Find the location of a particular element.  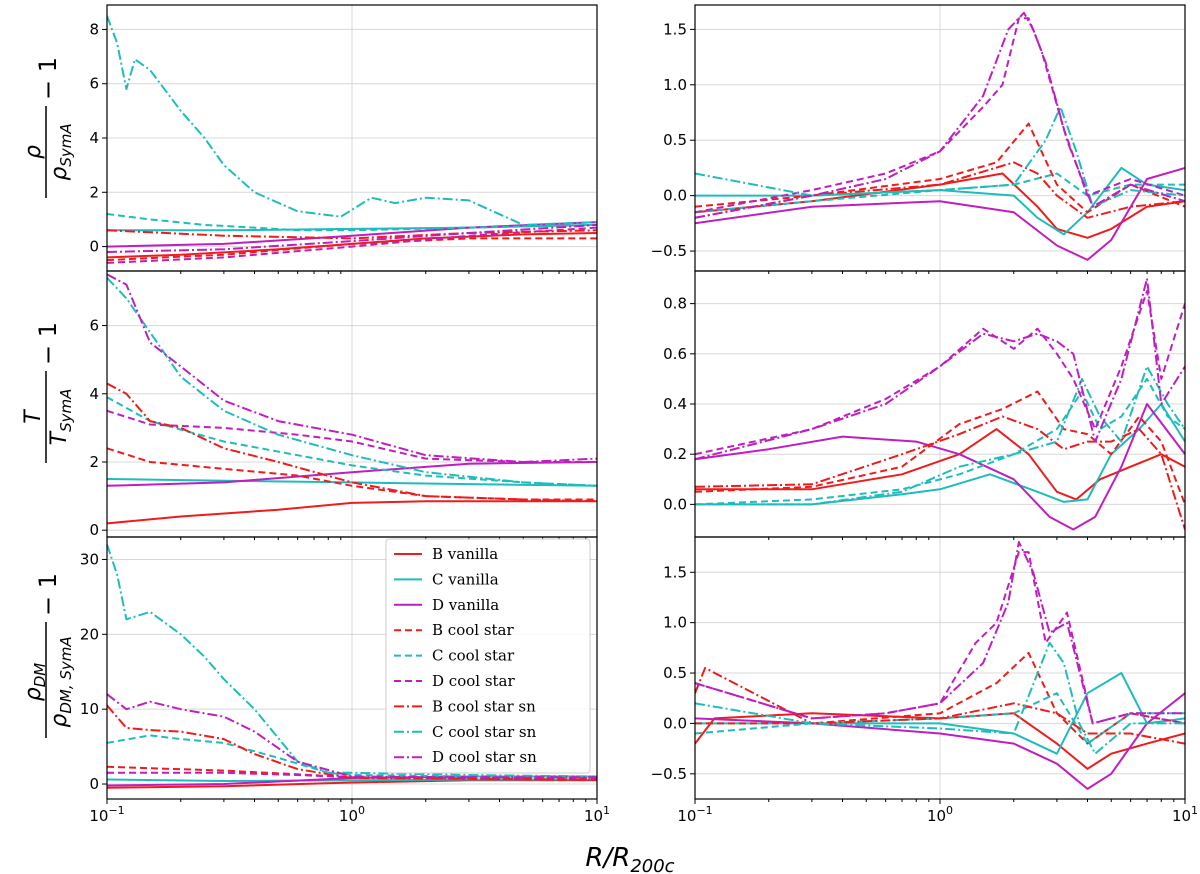

legend-item: B vanilla is located at coordinates (446, 554).